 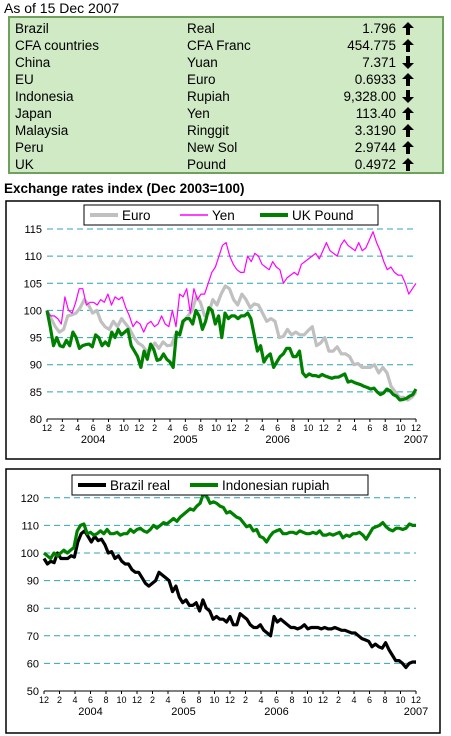 I want to click on y-tick-label: 105, so click(x=33, y=284).